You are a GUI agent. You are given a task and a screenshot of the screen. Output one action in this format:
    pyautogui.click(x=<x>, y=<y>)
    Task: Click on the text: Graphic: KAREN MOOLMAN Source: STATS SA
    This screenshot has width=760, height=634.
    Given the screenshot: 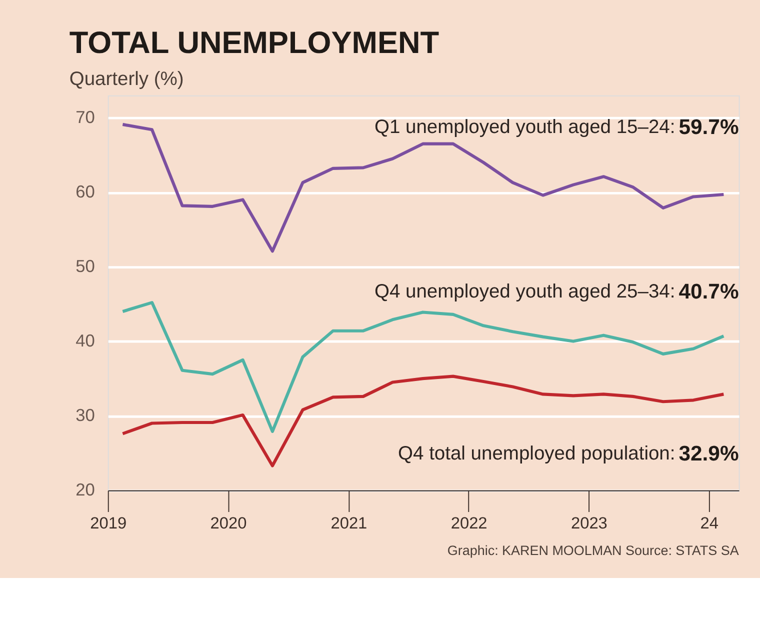 What is the action you would take?
    pyautogui.click(x=593, y=550)
    